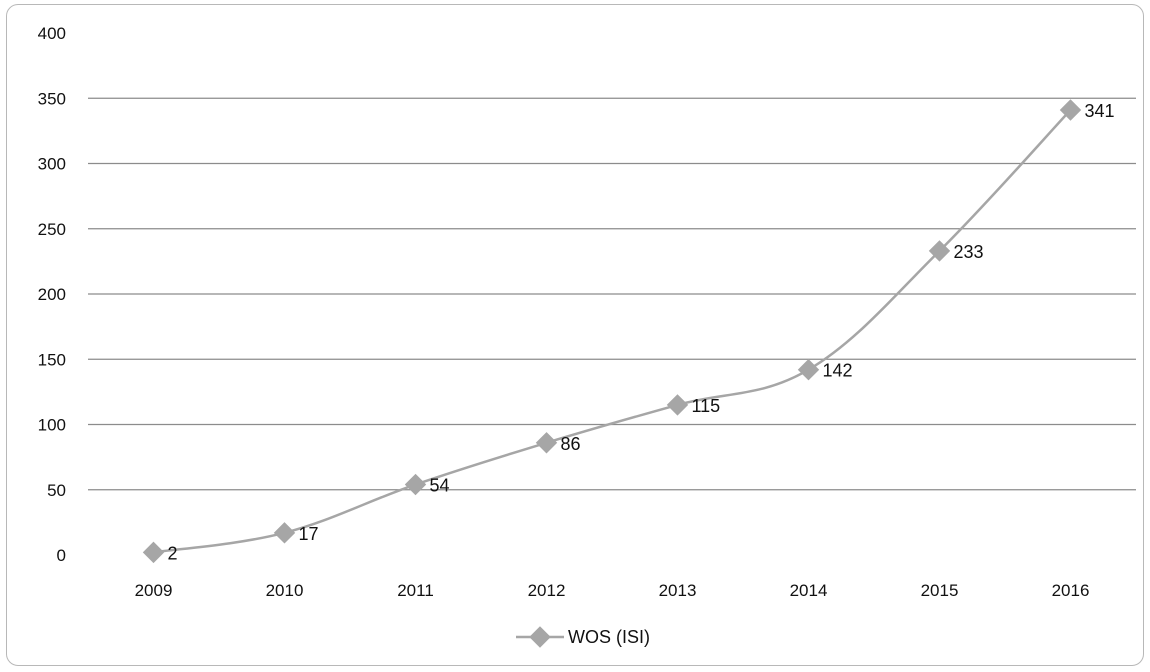 The width and height of the screenshot is (1150, 672). Describe the element at coordinates (571, 444) in the screenshot. I see `data-label: 86` at that location.